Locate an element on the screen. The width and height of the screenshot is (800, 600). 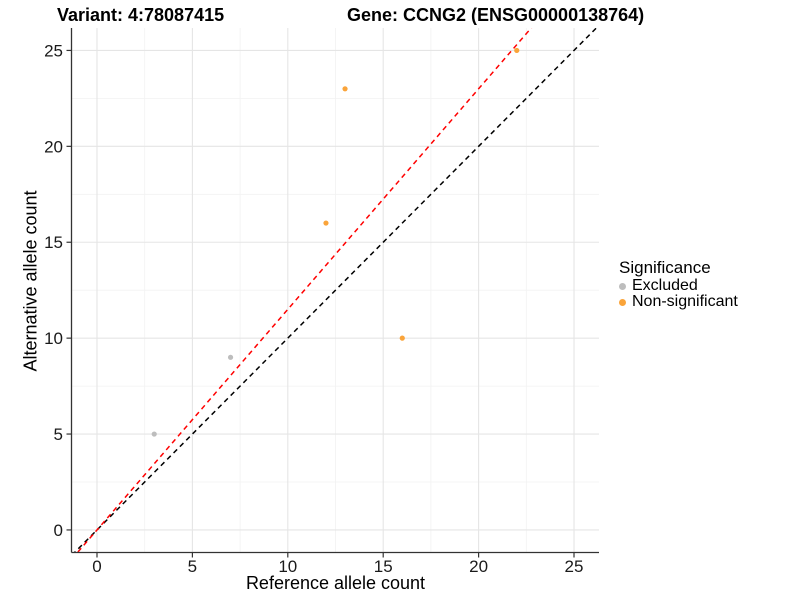
y-tick-label: 15 is located at coordinates (53, 242).